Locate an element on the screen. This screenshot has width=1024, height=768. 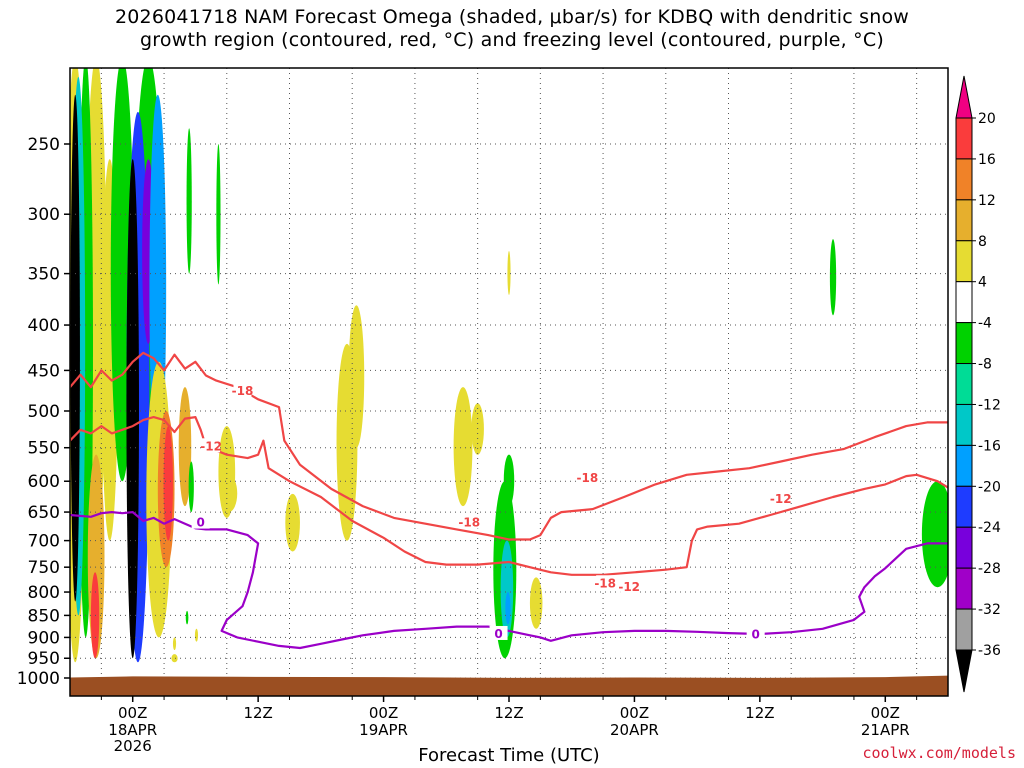
x-tick-sublabel: 20APR is located at coordinates (634, 730).